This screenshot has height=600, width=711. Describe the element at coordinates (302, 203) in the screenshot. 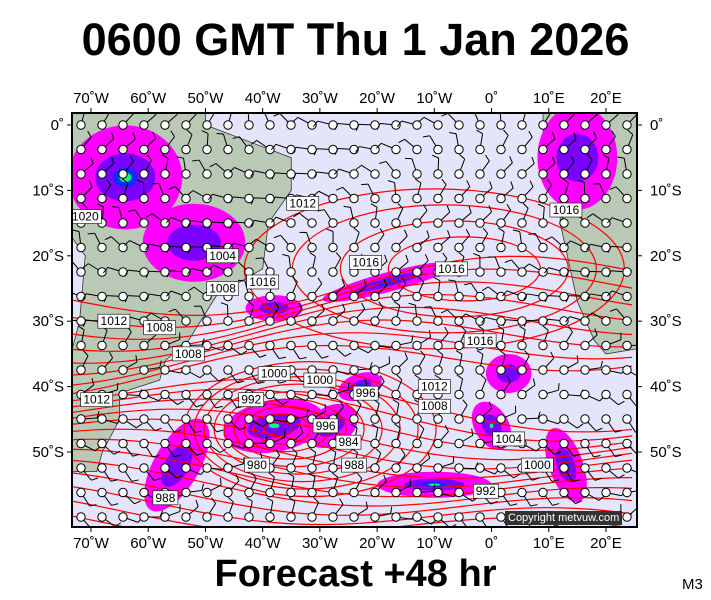

I see `isobar-label: 1012` at that location.